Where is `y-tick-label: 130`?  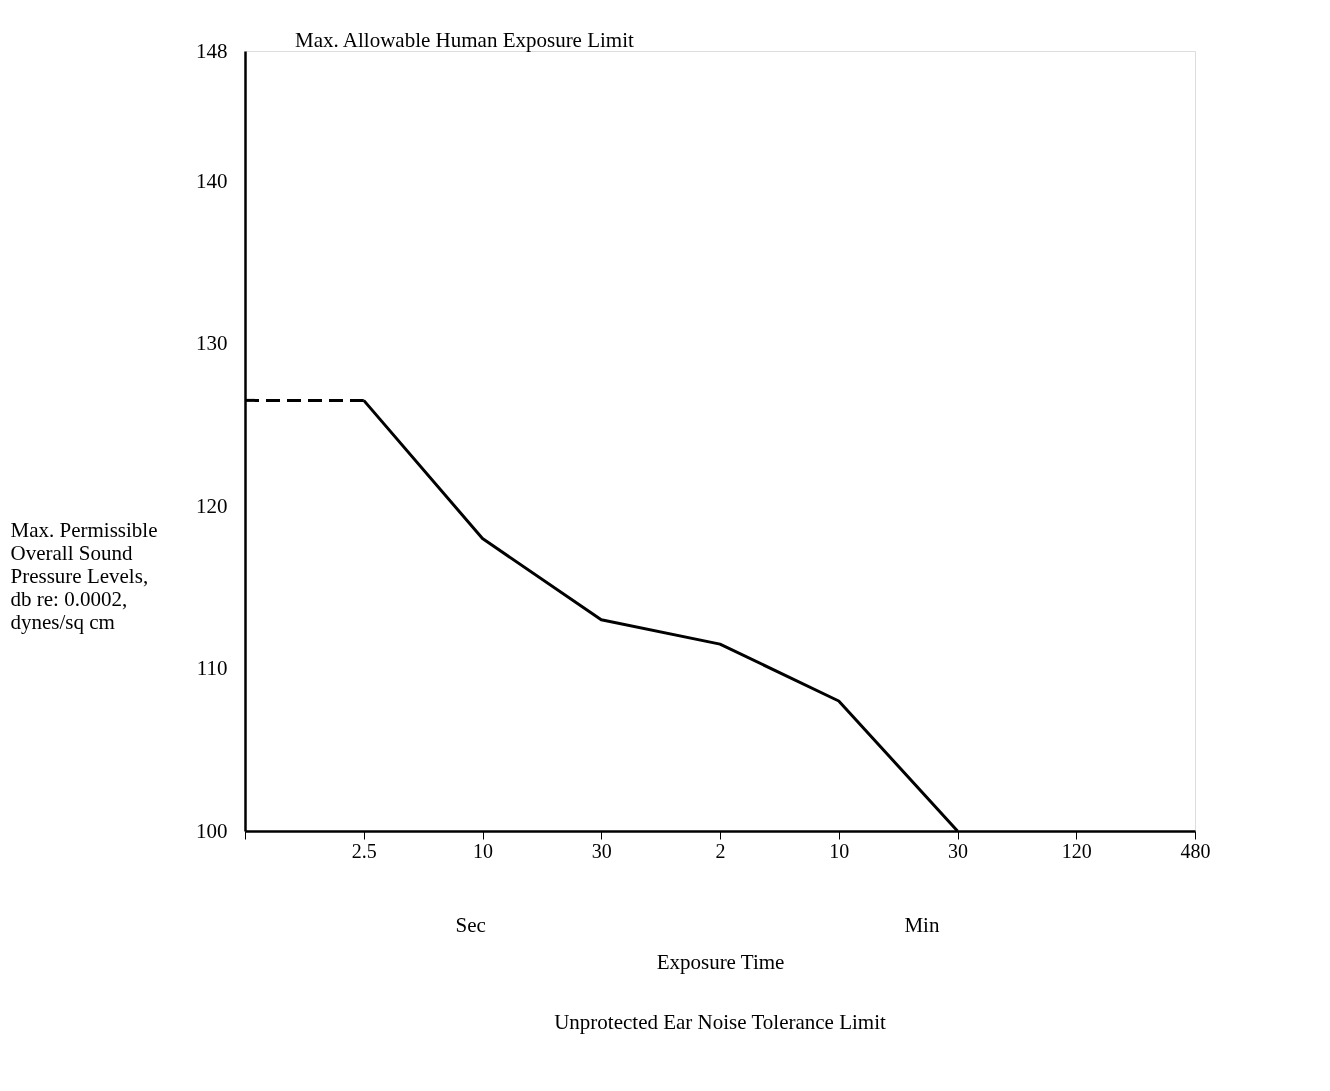
y-tick-label: 130 is located at coordinates (212, 343).